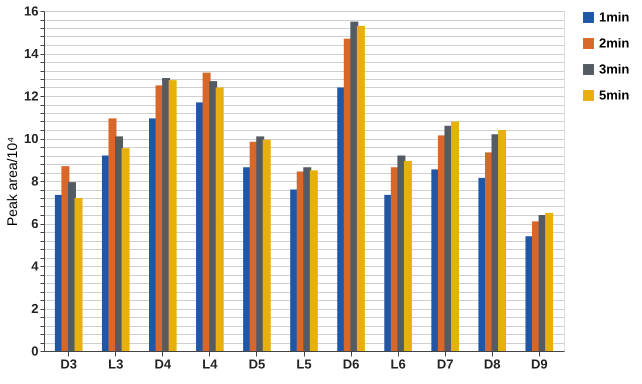 This screenshot has height=384, width=642. What do you see at coordinates (351, 364) in the screenshot?
I see `x-tick-label: D6` at bounding box center [351, 364].